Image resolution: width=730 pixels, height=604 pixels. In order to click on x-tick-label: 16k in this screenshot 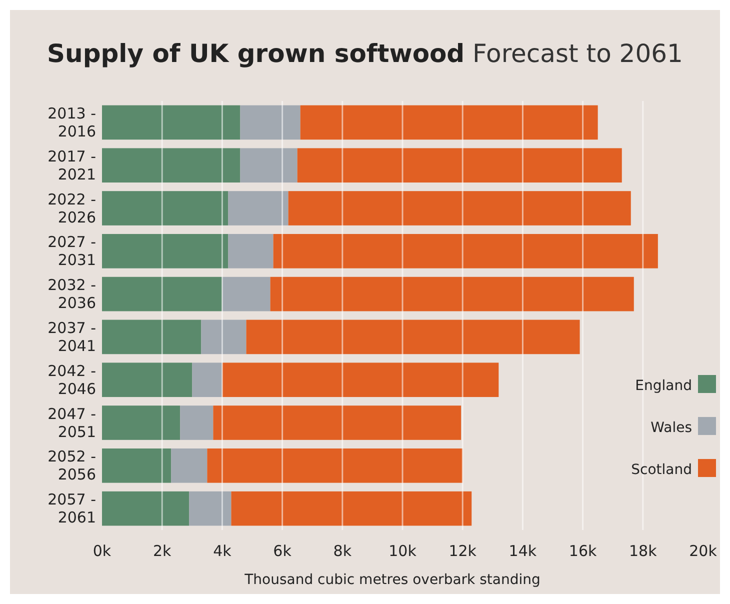, I will do `click(582, 551)`.